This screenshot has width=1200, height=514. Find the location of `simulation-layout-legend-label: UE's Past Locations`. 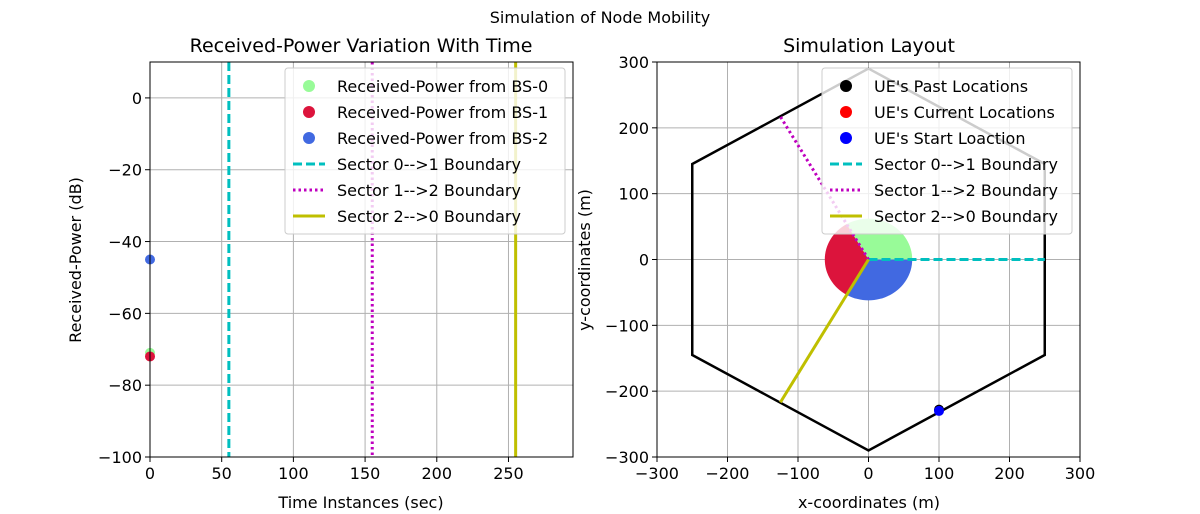

simulation-layout-legend-label: UE's Past Locations is located at coordinates (951, 86).